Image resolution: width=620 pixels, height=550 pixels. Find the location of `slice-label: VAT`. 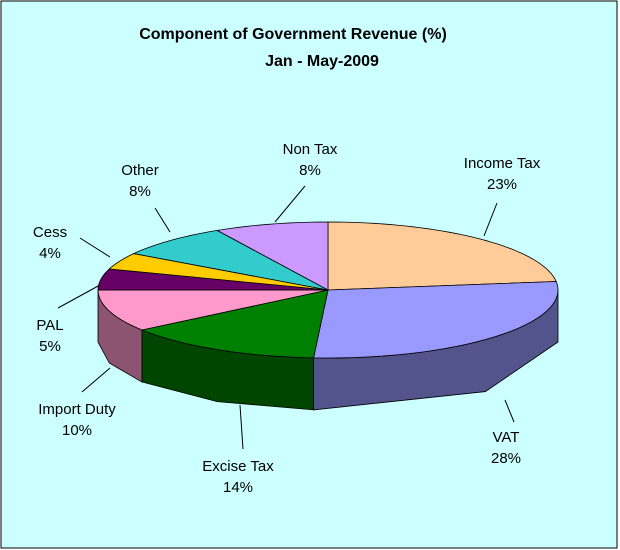

slice-label: VAT is located at coordinates (506, 437).